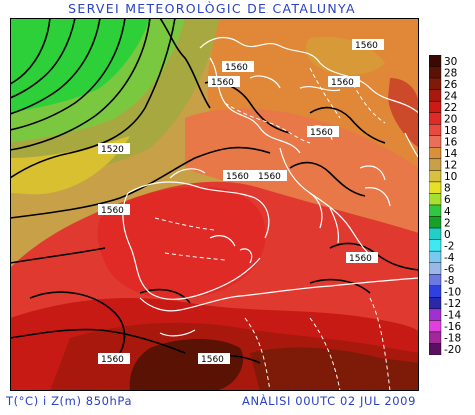 The height and width of the screenshot is (415, 475). What do you see at coordinates (449, 281) in the screenshot?
I see `legend-label: -8` at bounding box center [449, 281].